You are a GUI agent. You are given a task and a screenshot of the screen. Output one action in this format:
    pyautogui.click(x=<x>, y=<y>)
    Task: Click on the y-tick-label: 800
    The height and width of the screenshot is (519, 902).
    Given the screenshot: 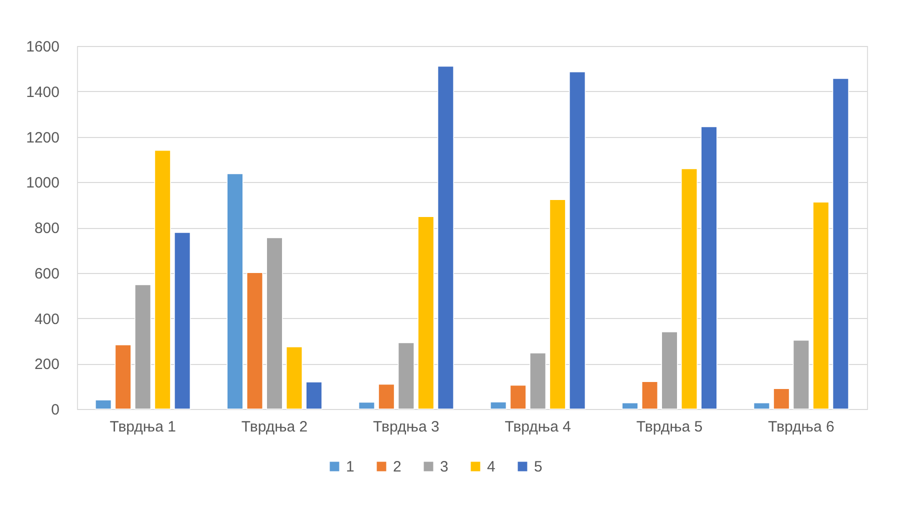 What is the action you would take?
    pyautogui.click(x=47, y=228)
    